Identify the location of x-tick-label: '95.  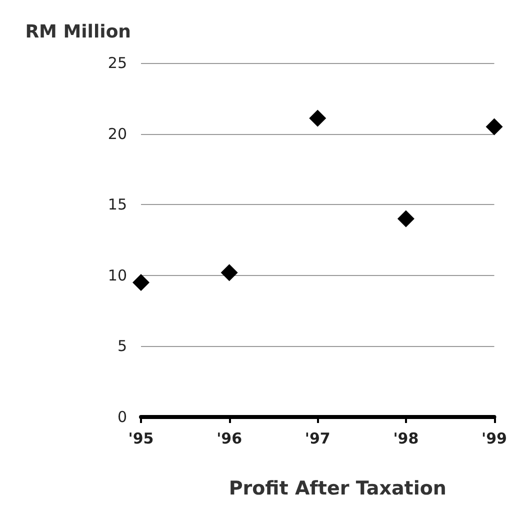
(141, 439).